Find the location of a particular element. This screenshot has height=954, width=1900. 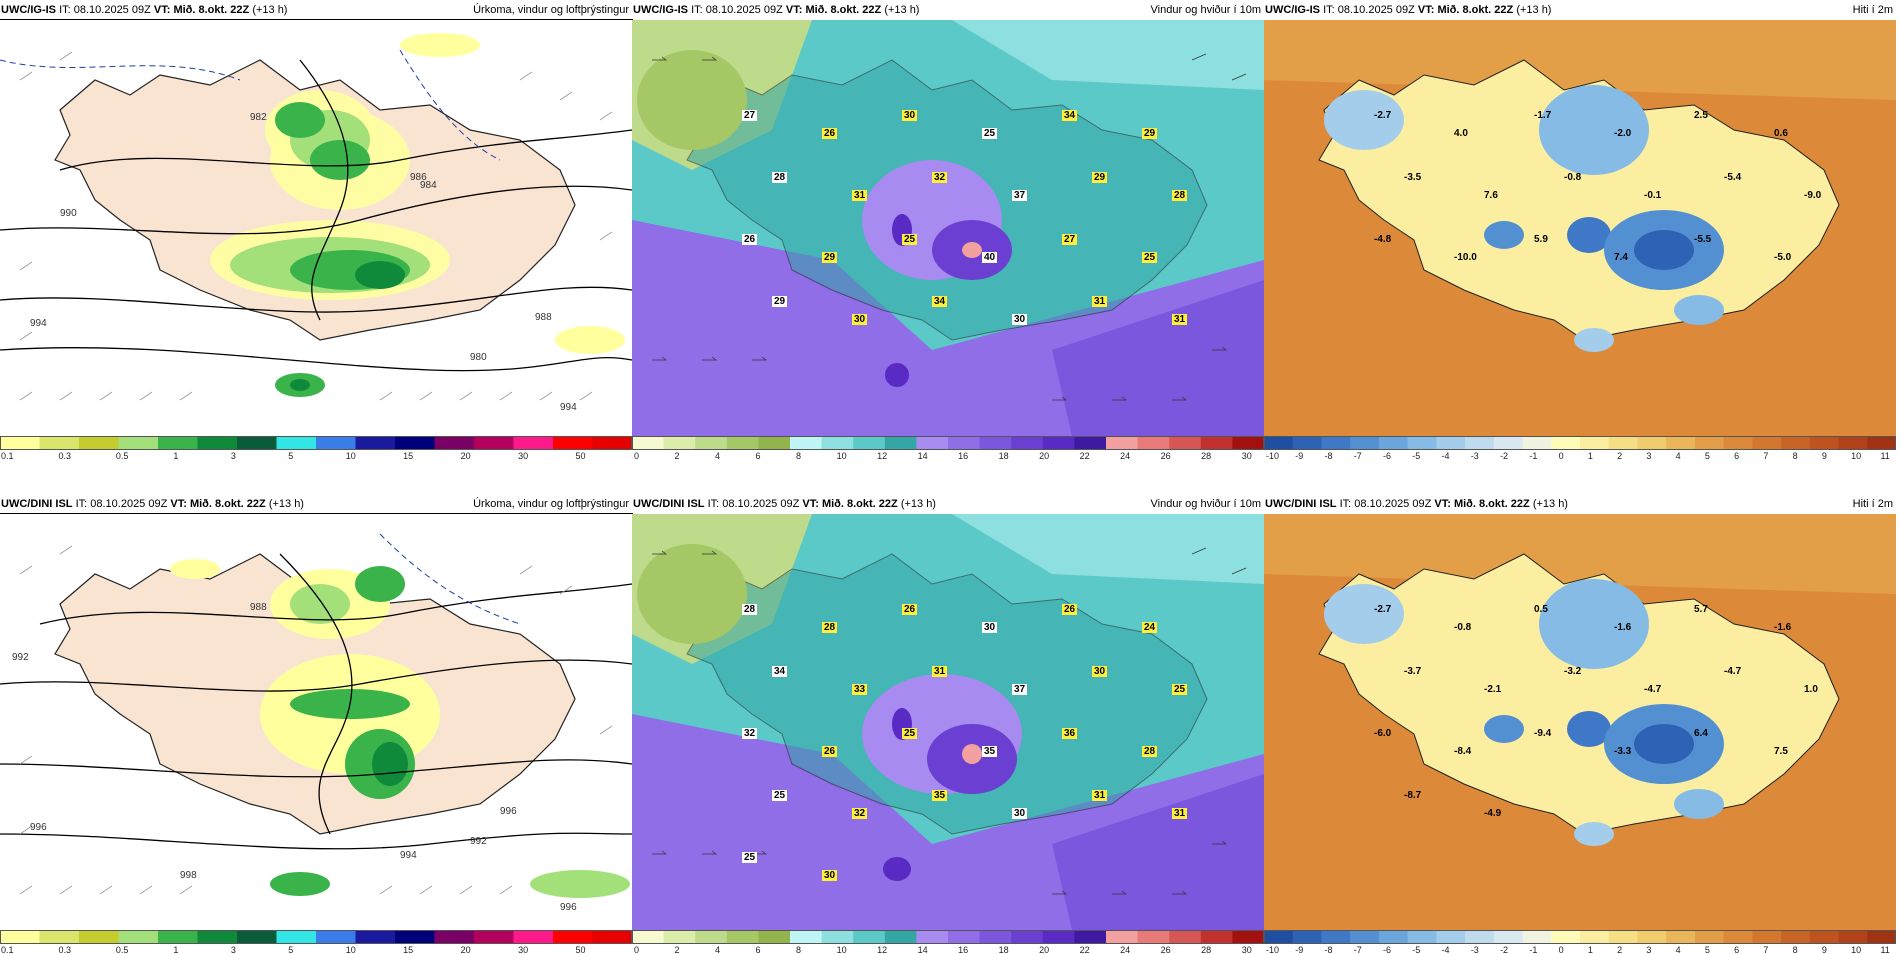

colorbar-tick-label: 12 is located at coordinates (882, 455).